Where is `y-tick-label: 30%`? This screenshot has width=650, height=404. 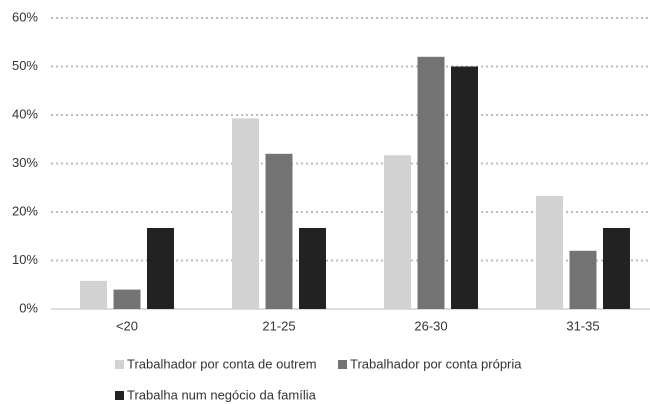
y-tick-label: 30% is located at coordinates (25, 162).